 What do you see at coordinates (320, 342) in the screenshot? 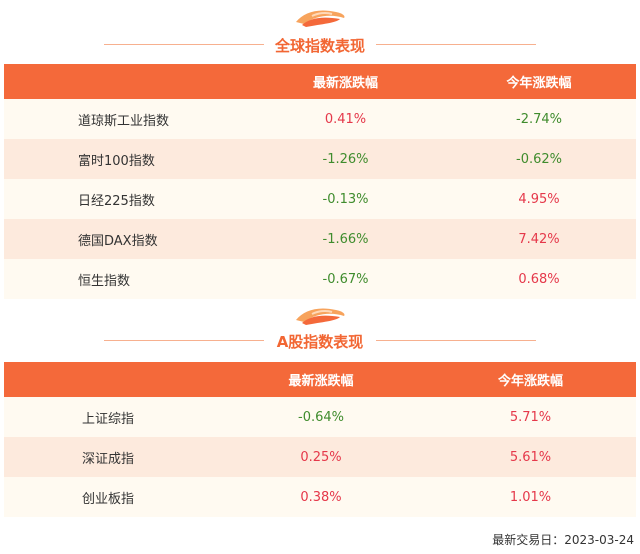
I see `ashare-index-title: A股指数表现` at bounding box center [320, 342].